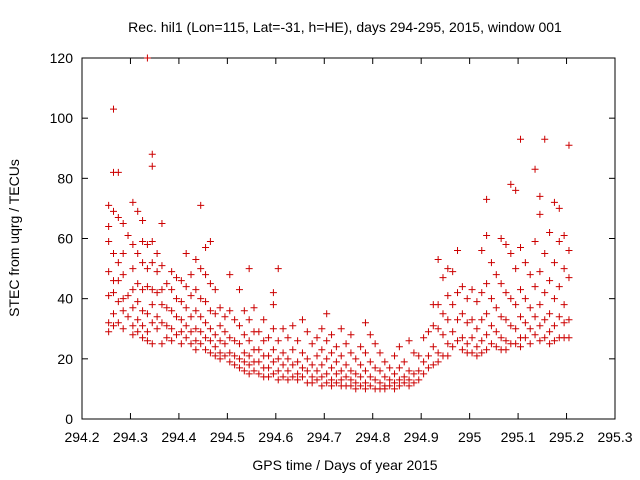 This screenshot has width=640, height=480. Describe the element at coordinates (65, 239) in the screenshot. I see `y-tick-label: 60` at that location.